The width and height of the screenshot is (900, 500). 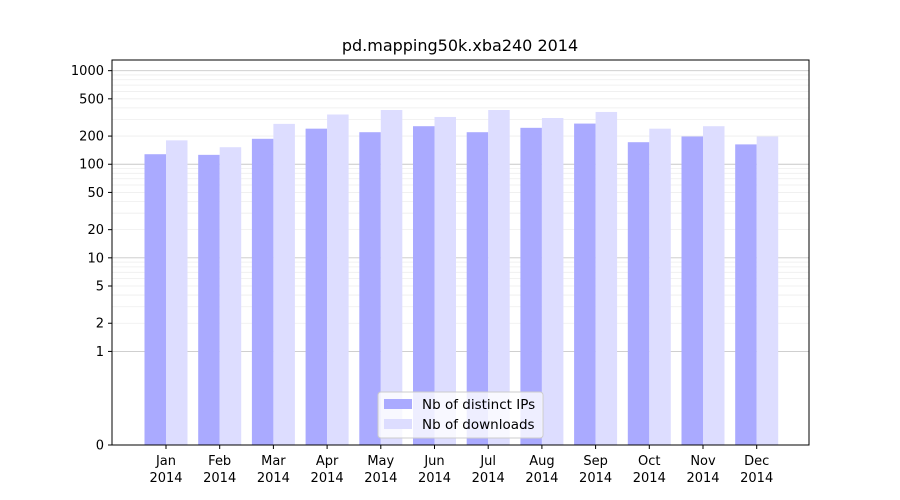 I want to click on x-tick-label-month: Aug, so click(x=541, y=461).